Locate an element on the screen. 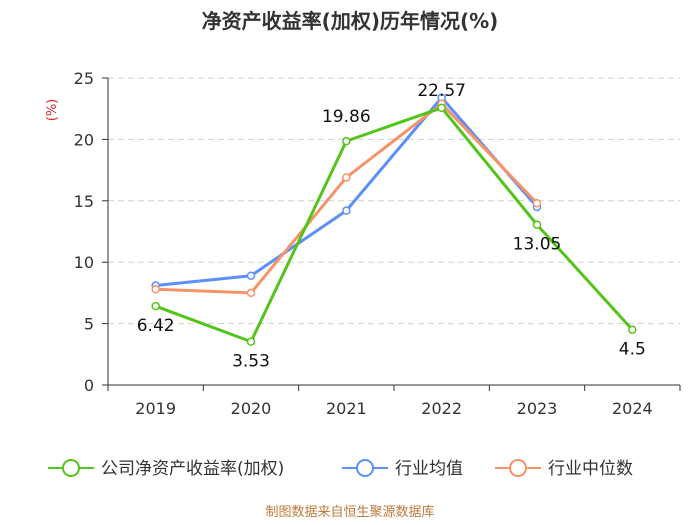  x-tick-label: 2020 is located at coordinates (251, 408).